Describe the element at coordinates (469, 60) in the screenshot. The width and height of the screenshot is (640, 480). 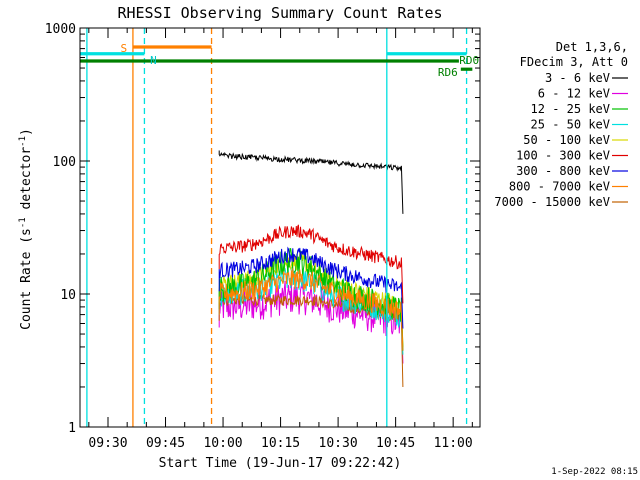
I see `flag-label-rd0: RD0` at that location.